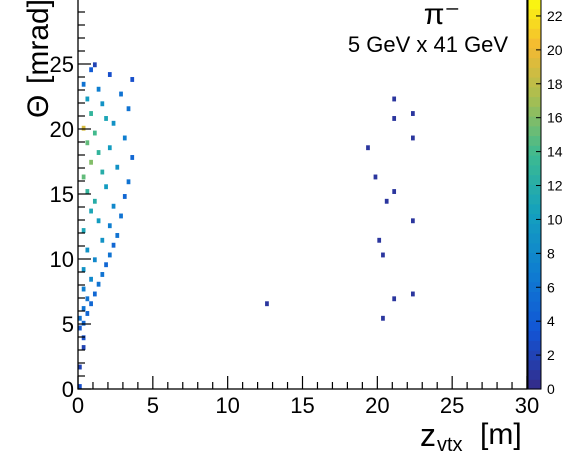 This screenshot has height=453, width=586. I want to click on chart-subtitle: 5 GeV x 41 GeV, so click(428, 44).